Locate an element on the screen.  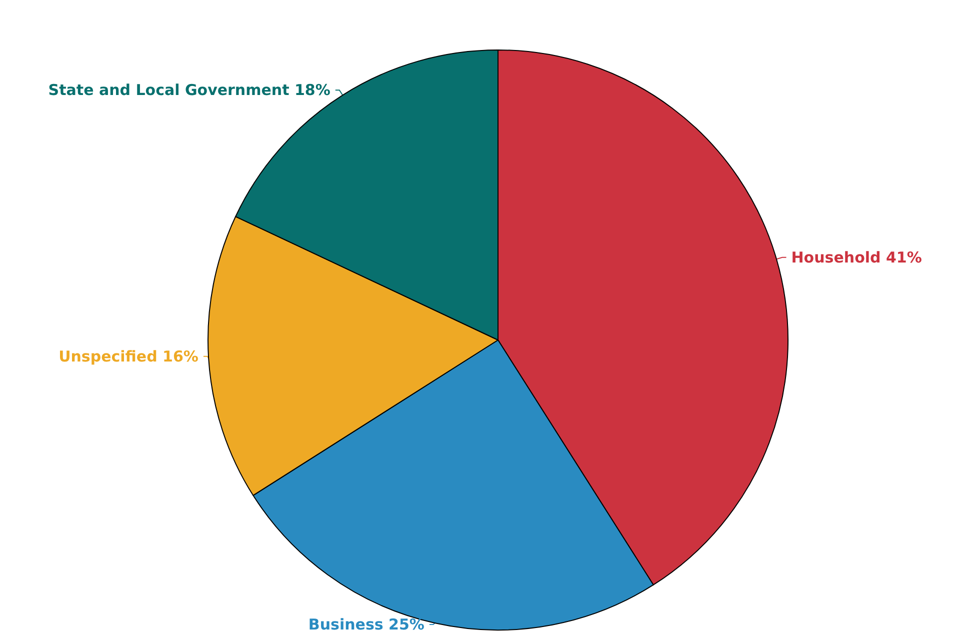
slice-label: State and Local Government 18% is located at coordinates (189, 90).